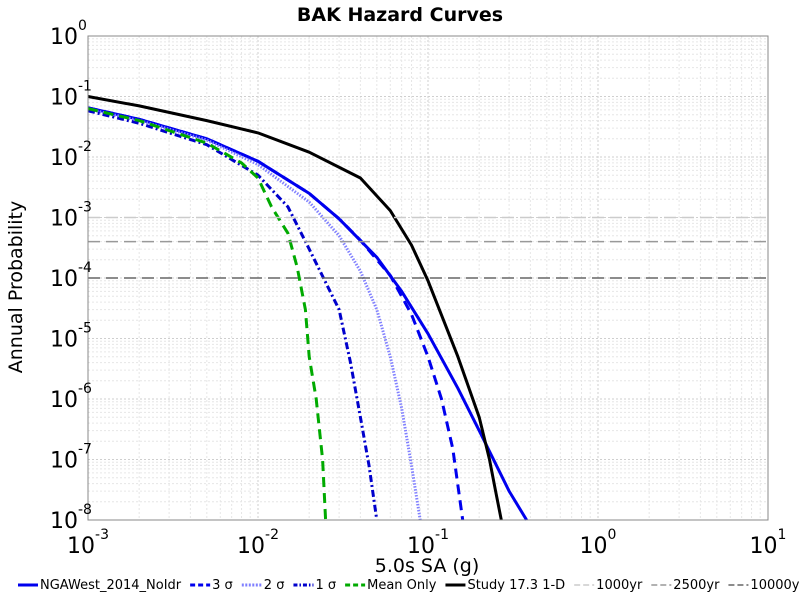 The height and width of the screenshot is (600, 800). I want to click on legend-item: Study 17.3 1-D, so click(505, 585).